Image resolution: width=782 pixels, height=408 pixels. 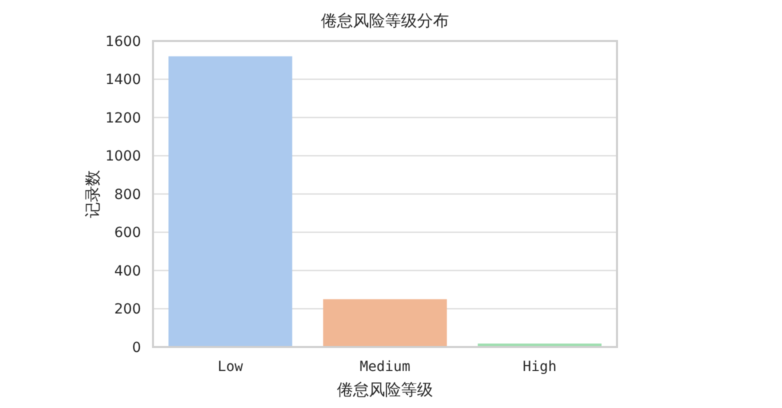 What do you see at coordinates (123, 80) in the screenshot?
I see `y-tick-label: 1400` at bounding box center [123, 80].